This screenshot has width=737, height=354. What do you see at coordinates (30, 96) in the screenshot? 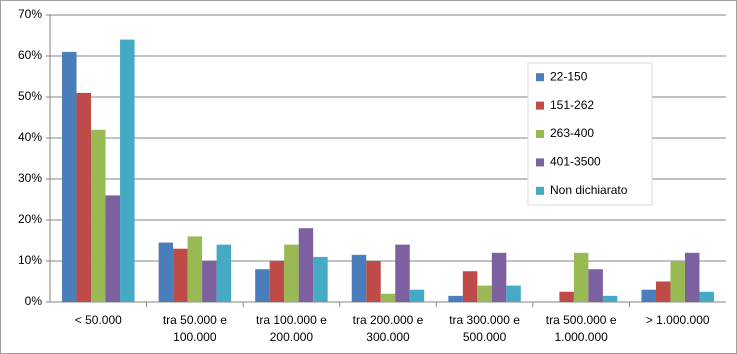
I see `y-tick-label: 50%` at bounding box center [30, 96].